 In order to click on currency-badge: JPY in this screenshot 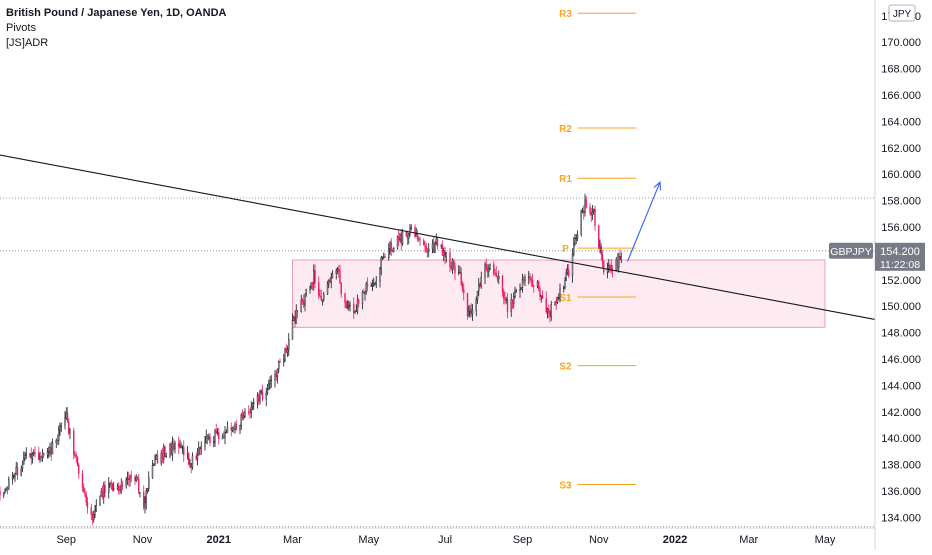, I will do `click(902, 13)`.